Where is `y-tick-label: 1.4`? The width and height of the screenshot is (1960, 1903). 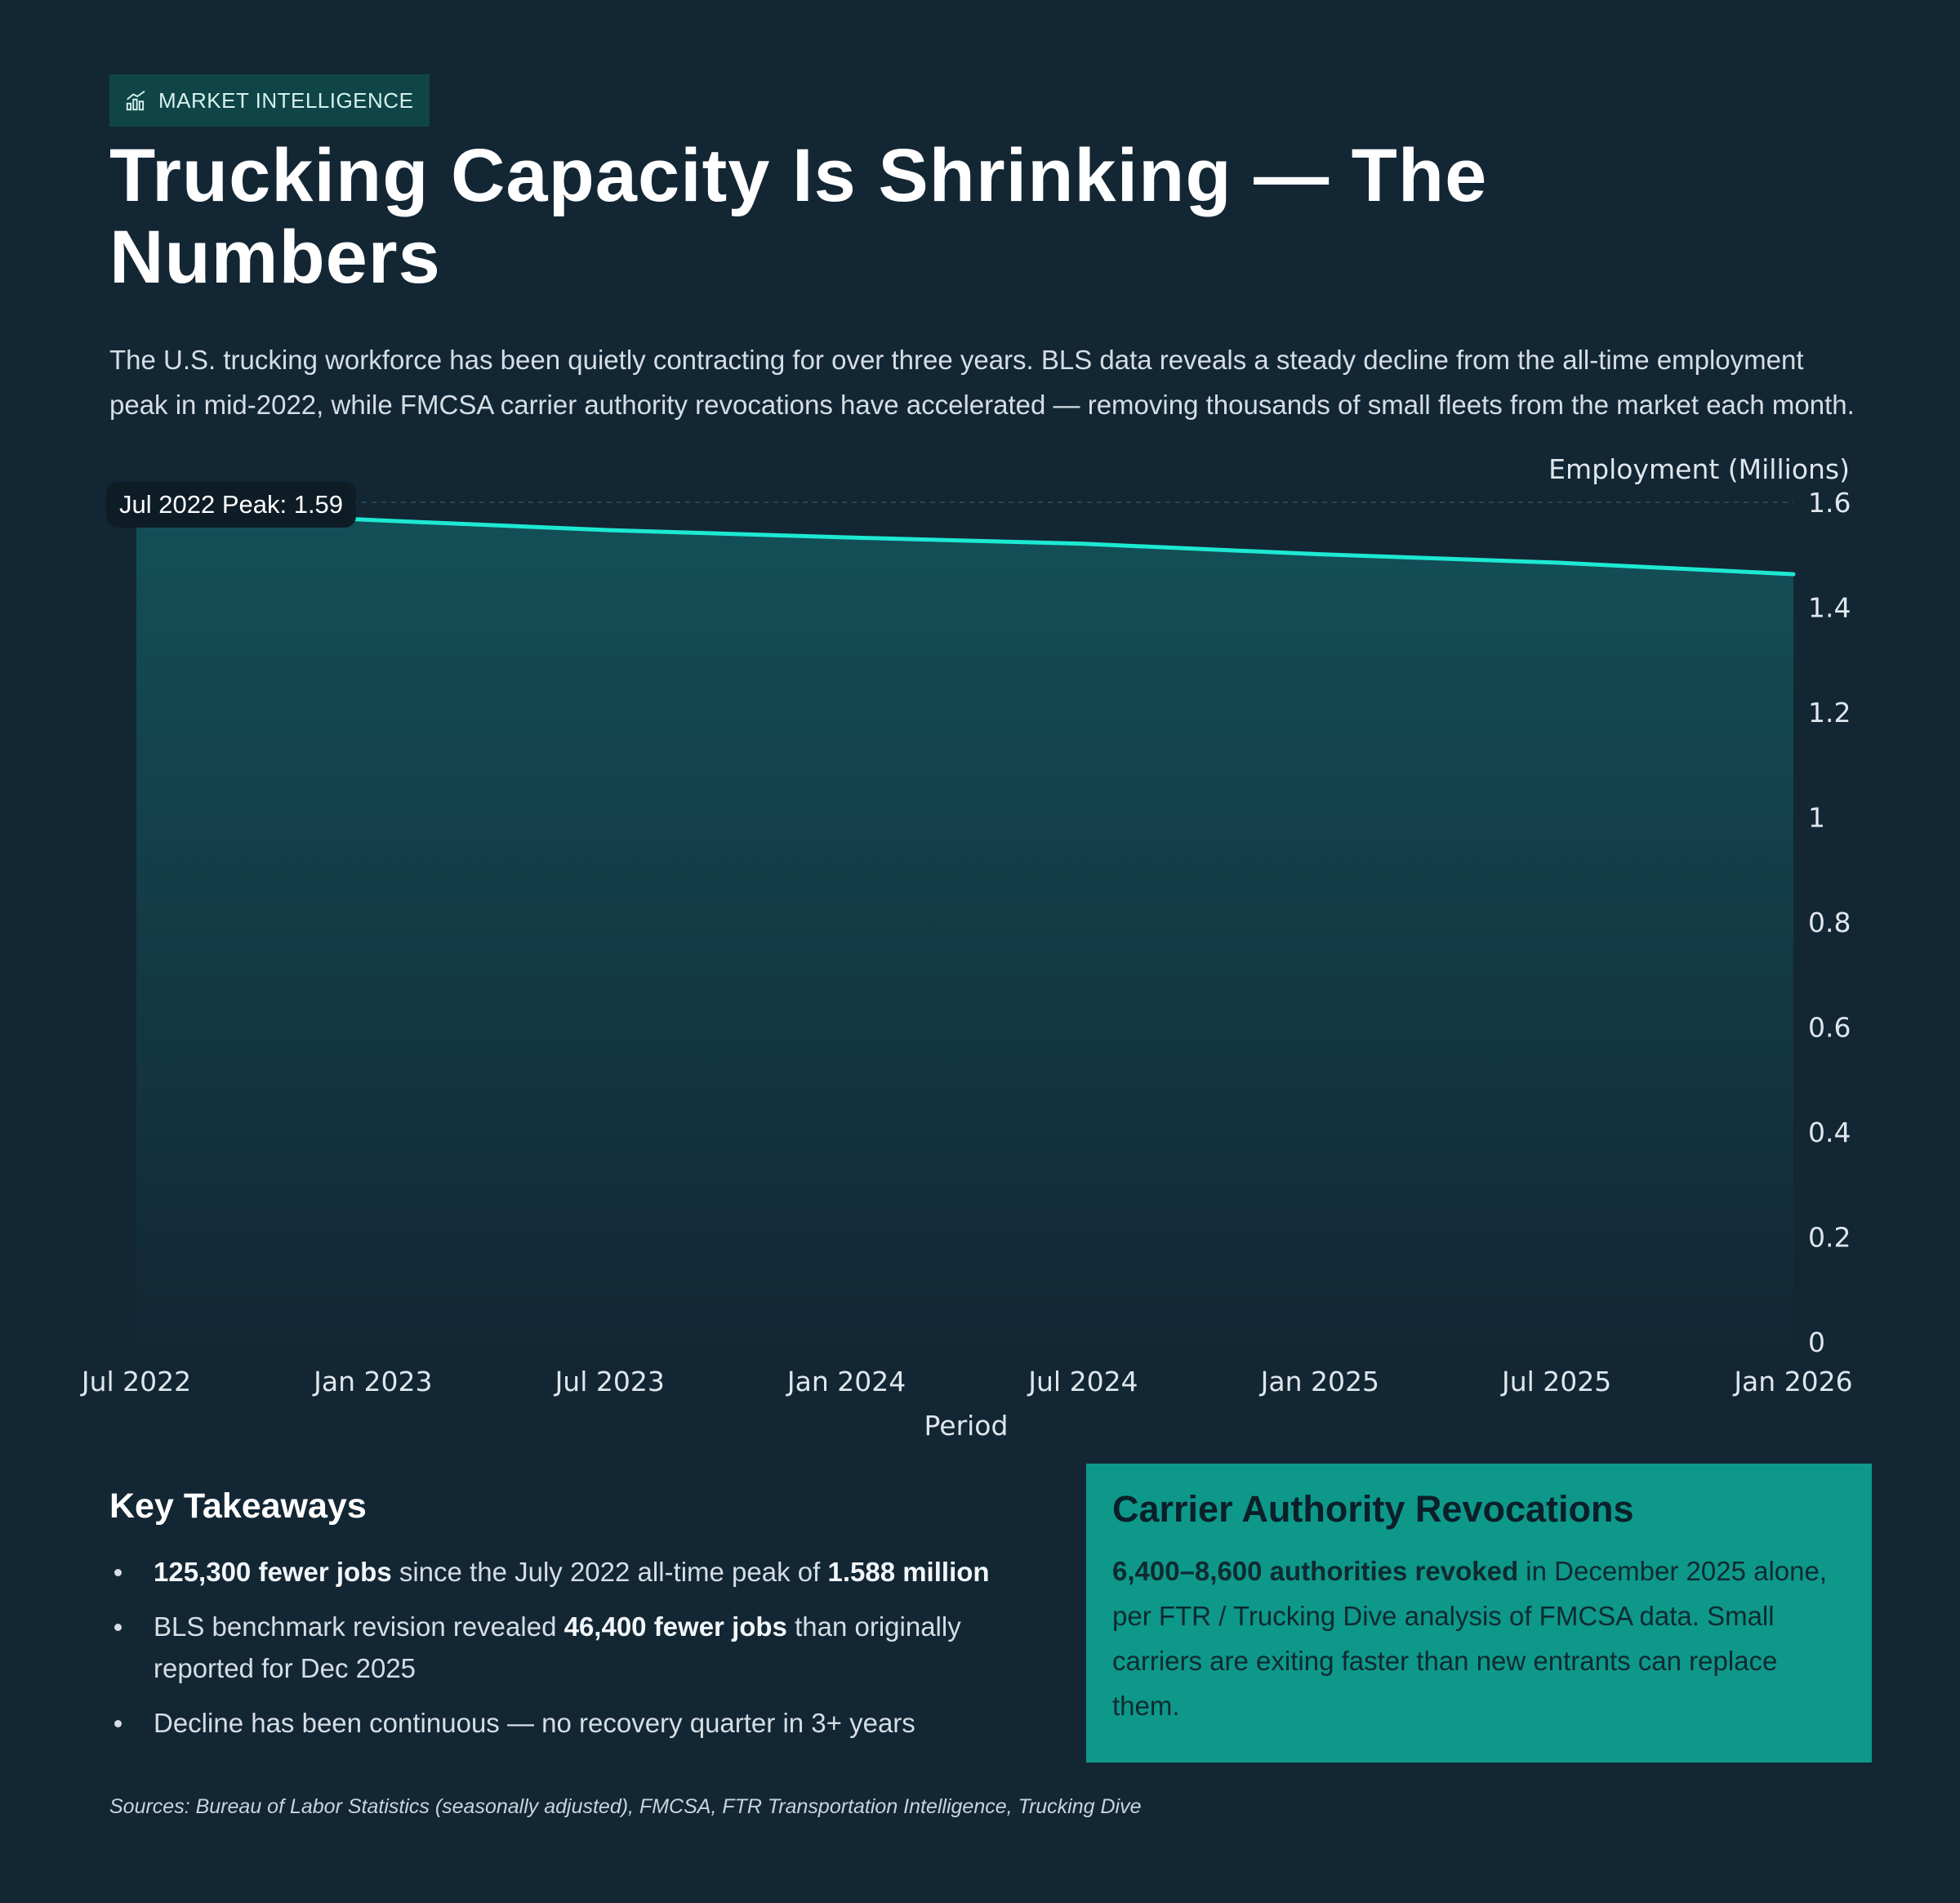 y-tick-label: 1.4 is located at coordinates (1829, 608).